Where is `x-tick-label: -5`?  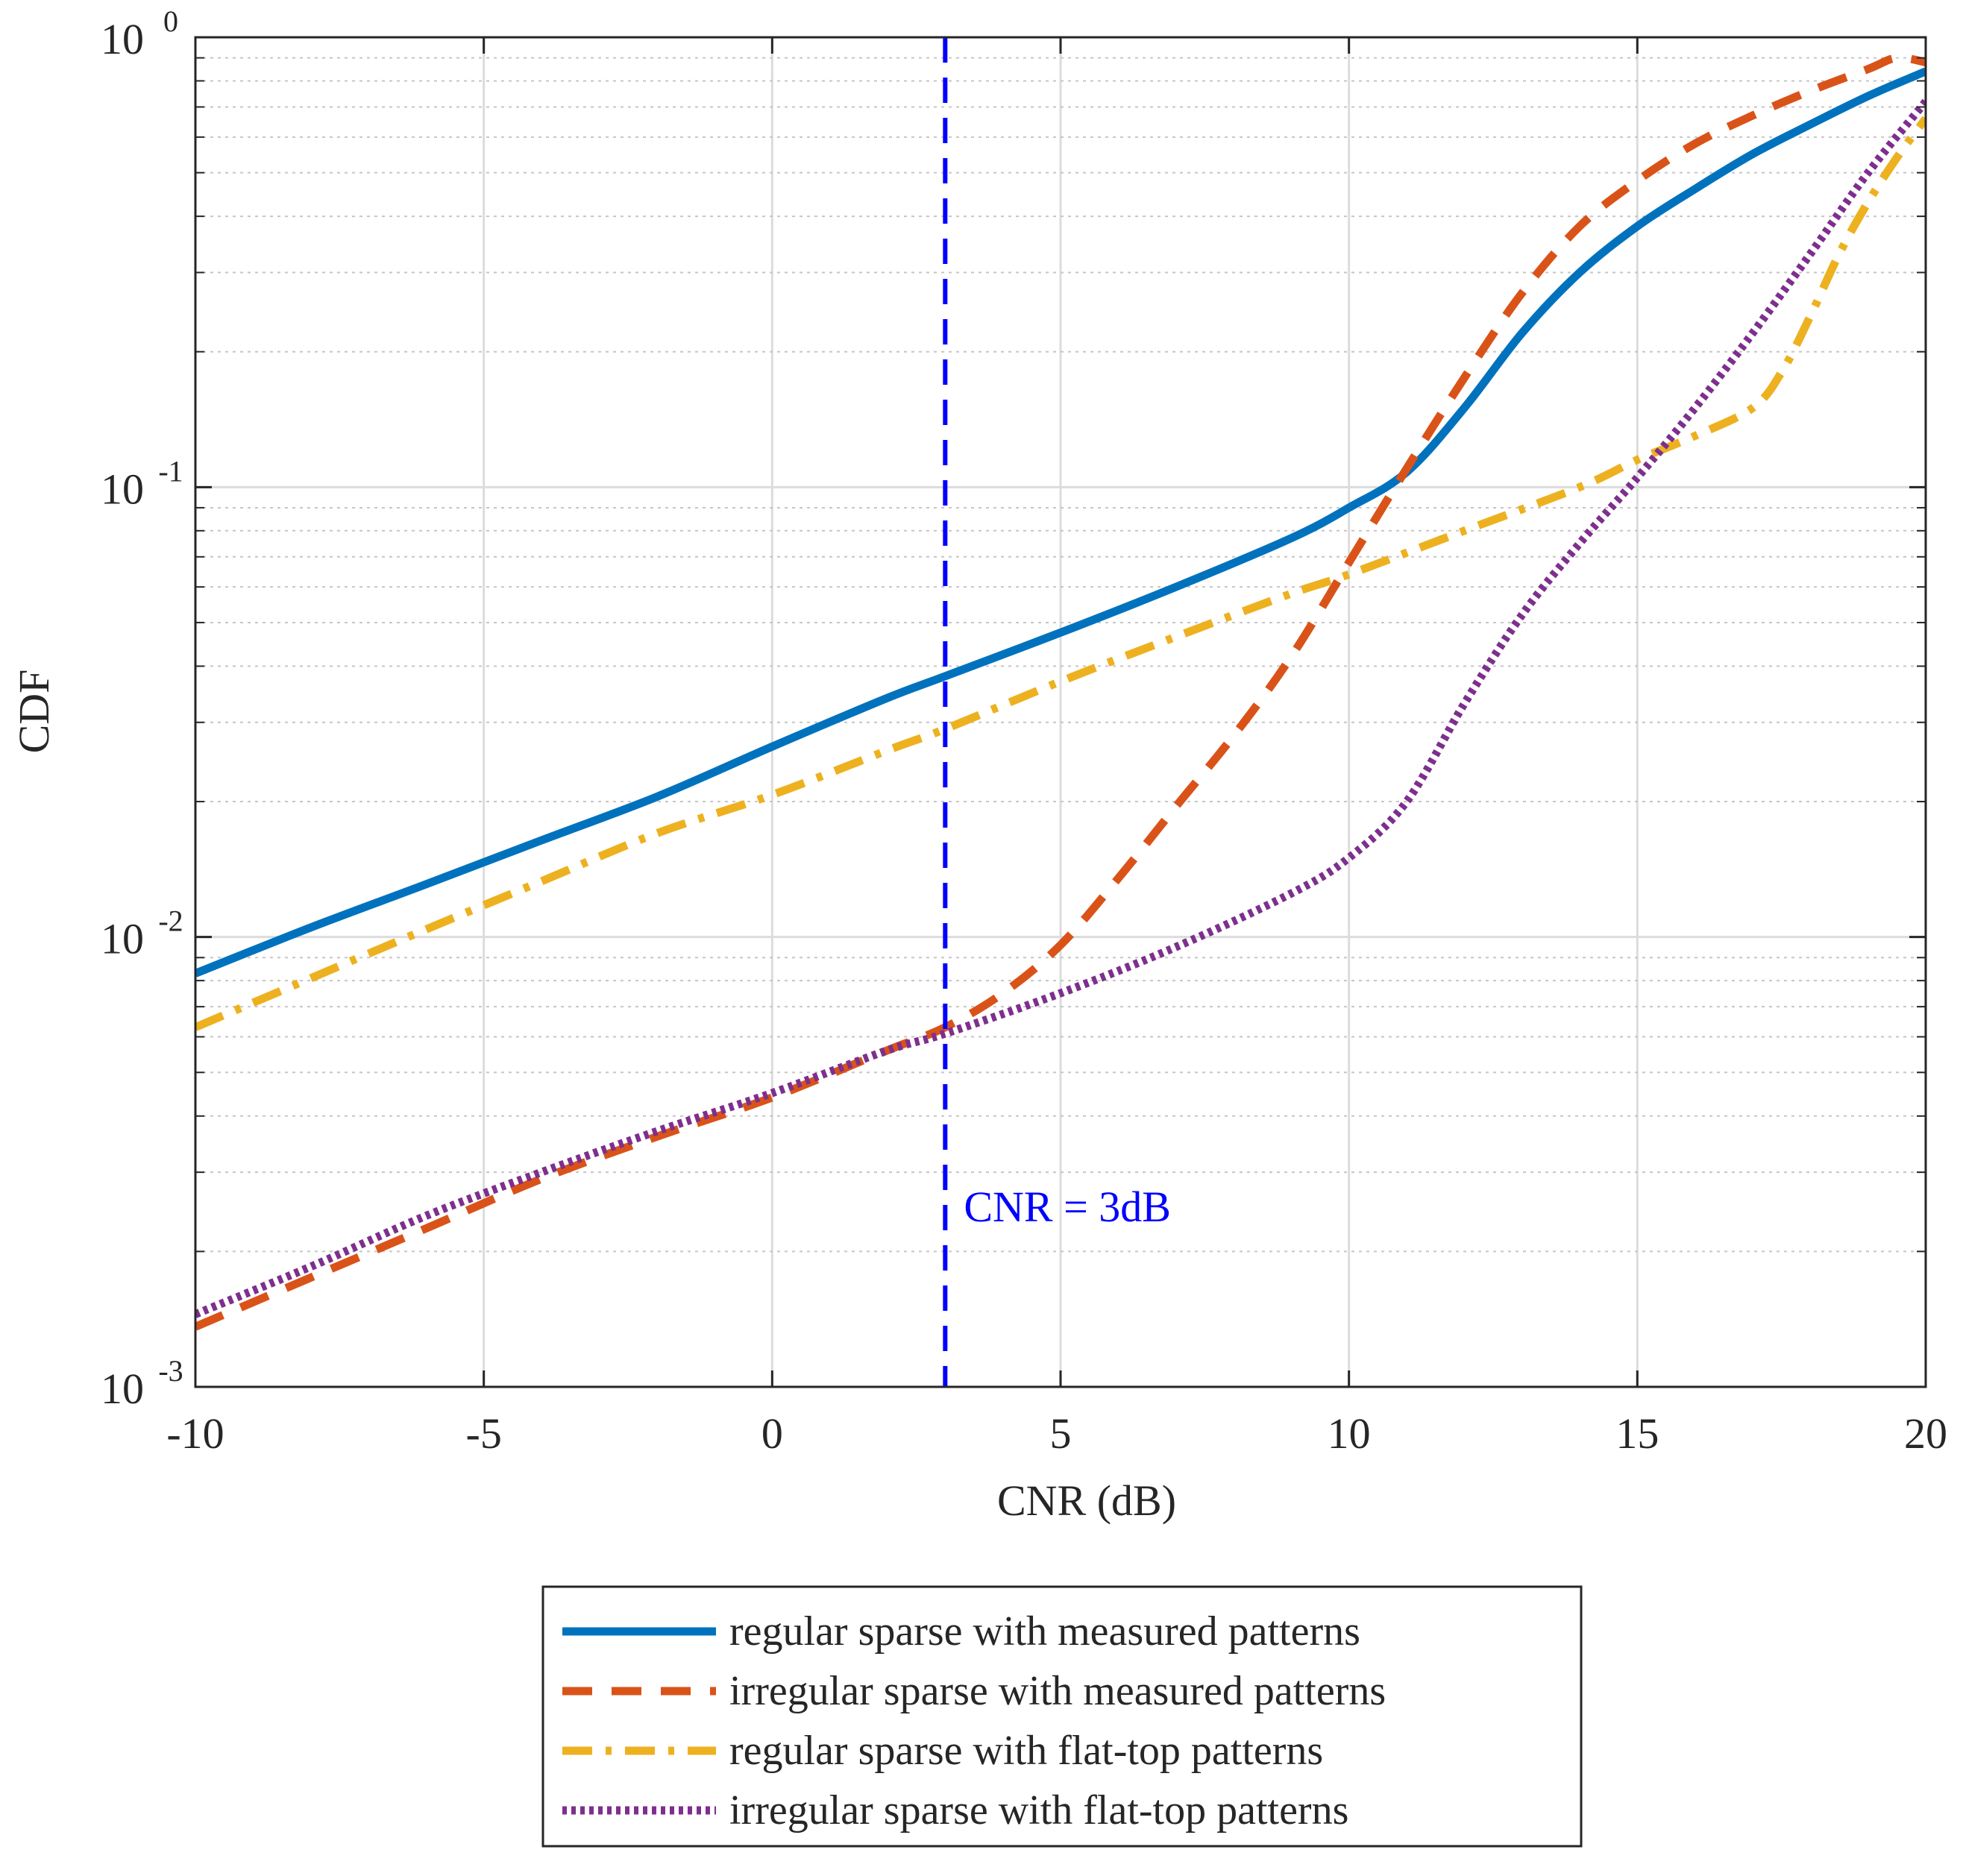 x-tick-label: -5 is located at coordinates (484, 1433).